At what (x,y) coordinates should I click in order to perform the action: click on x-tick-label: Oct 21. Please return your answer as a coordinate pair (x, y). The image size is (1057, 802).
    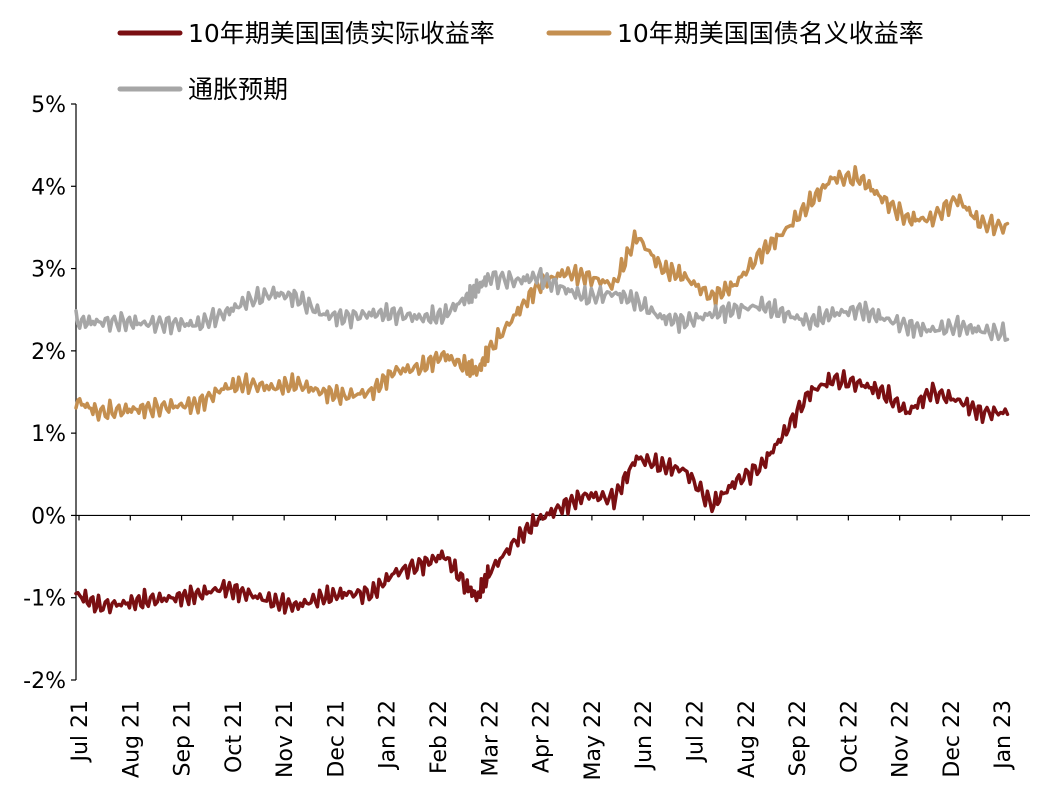
    Looking at the image, I should click on (234, 736).